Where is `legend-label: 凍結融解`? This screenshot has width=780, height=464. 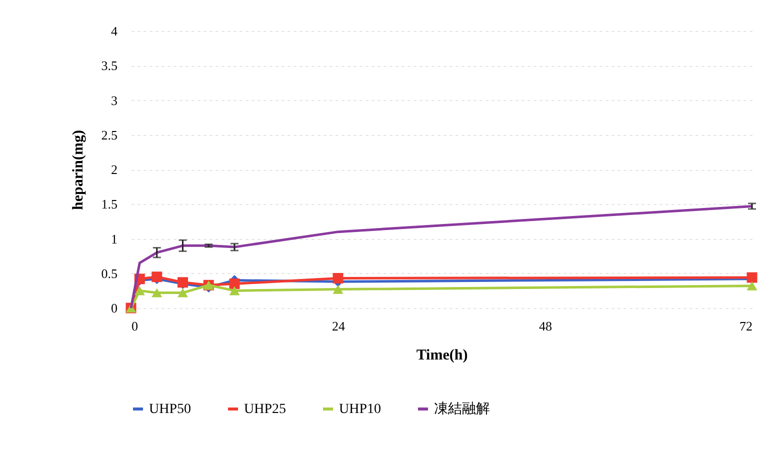 legend-label: 凍結融解 is located at coordinates (462, 409).